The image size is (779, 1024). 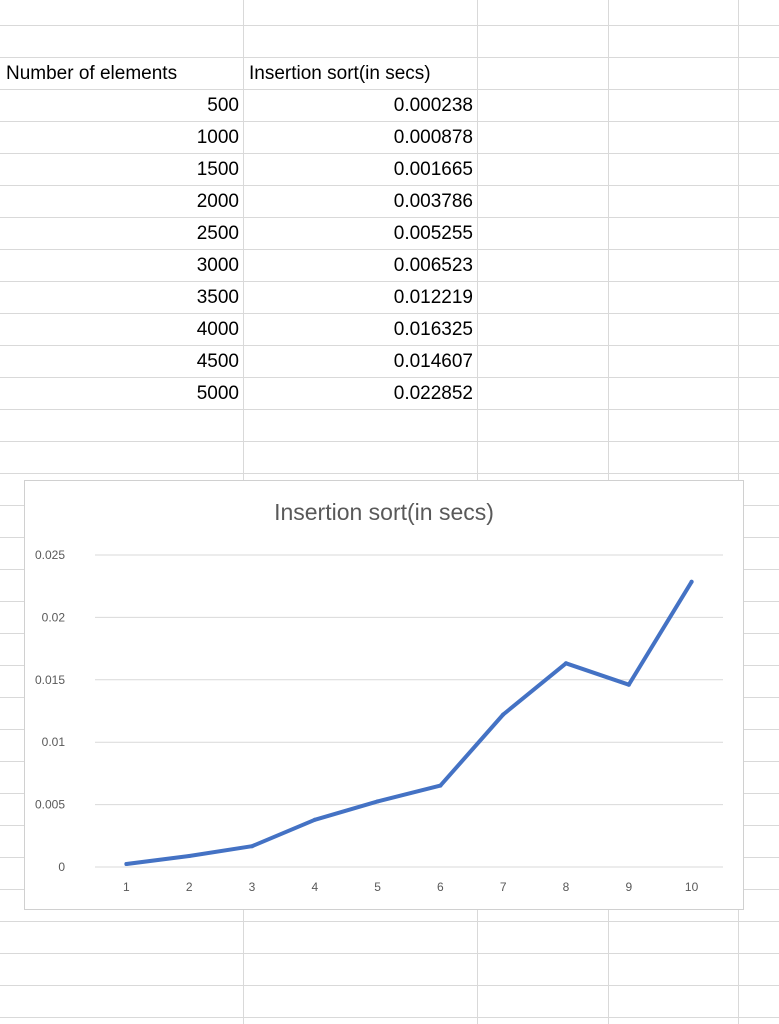 What do you see at coordinates (54, 742) in the screenshot?
I see `y-tick-label: 0.01` at bounding box center [54, 742].